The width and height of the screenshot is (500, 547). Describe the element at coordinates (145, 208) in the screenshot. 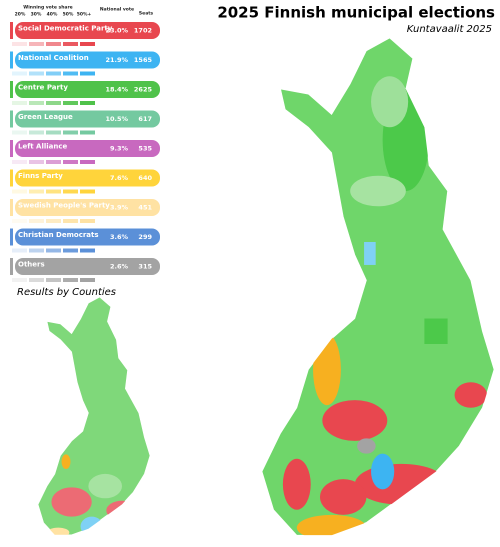

I see `party-seats: 451` at that location.